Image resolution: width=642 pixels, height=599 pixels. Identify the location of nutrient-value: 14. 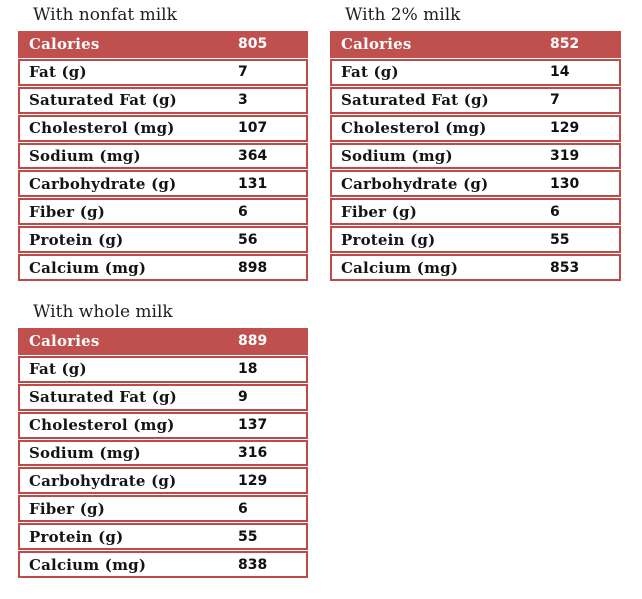
(560, 72).